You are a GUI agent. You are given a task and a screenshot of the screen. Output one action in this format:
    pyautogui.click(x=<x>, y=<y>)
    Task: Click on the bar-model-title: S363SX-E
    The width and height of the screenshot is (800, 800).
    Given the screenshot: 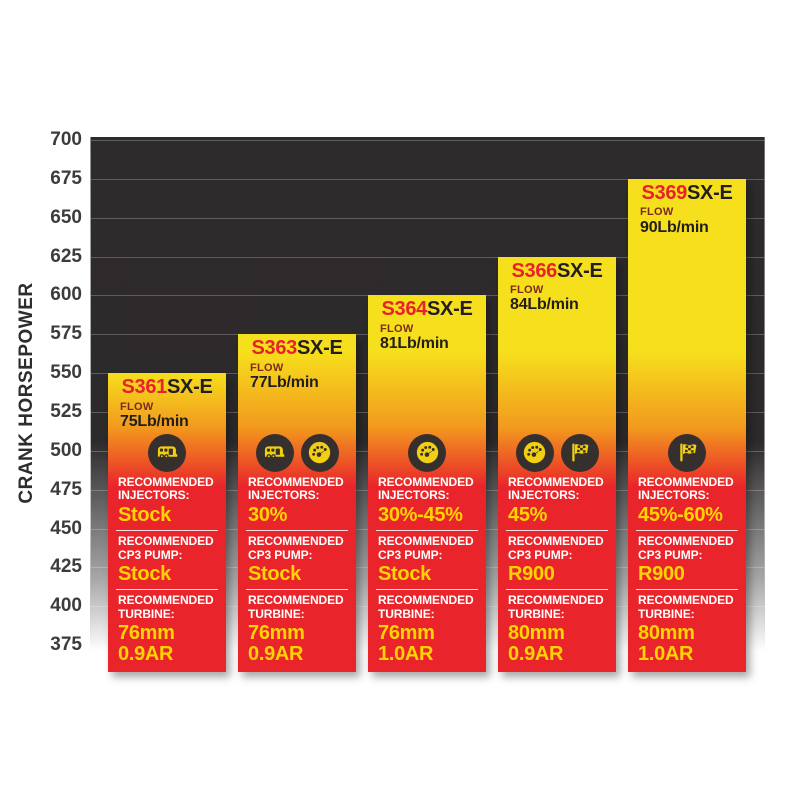 What is the action you would take?
    pyautogui.click(x=297, y=348)
    